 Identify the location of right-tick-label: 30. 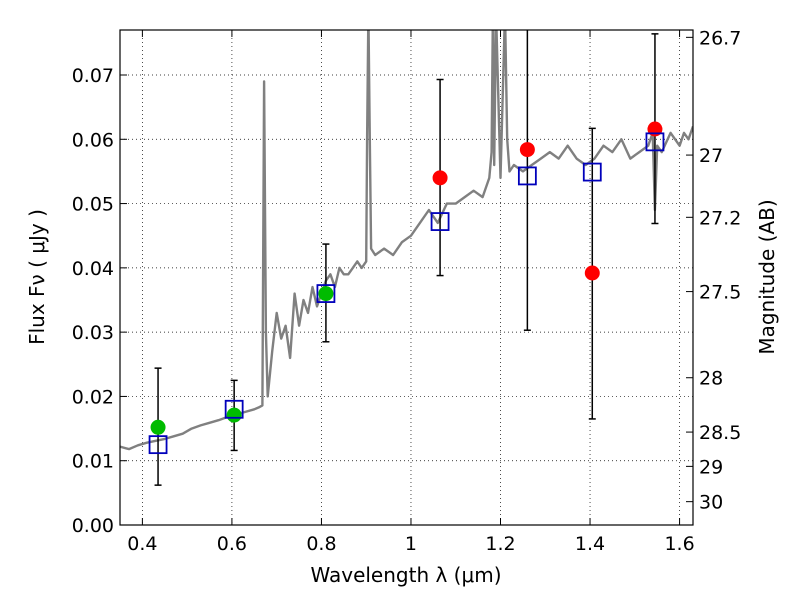
(711, 503).